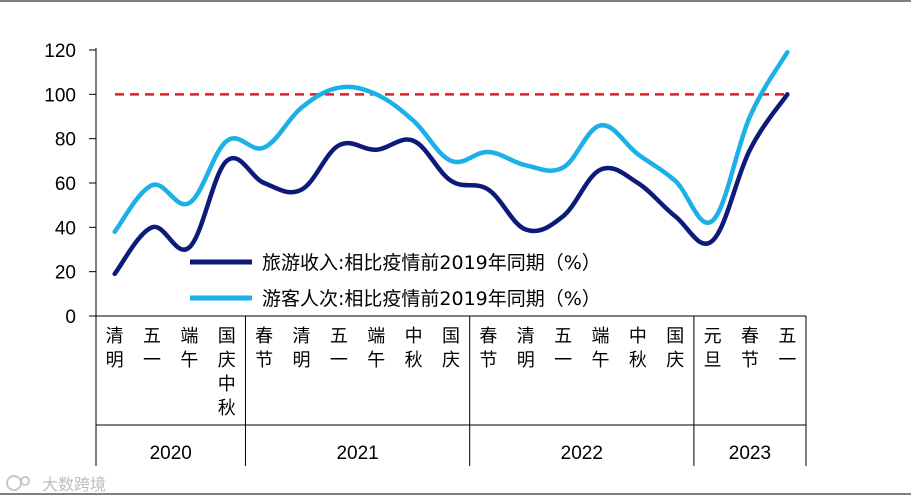 The height and width of the screenshot is (502, 911). Describe the element at coordinates (750, 453) in the screenshot. I see `year-label: 2023` at that location.